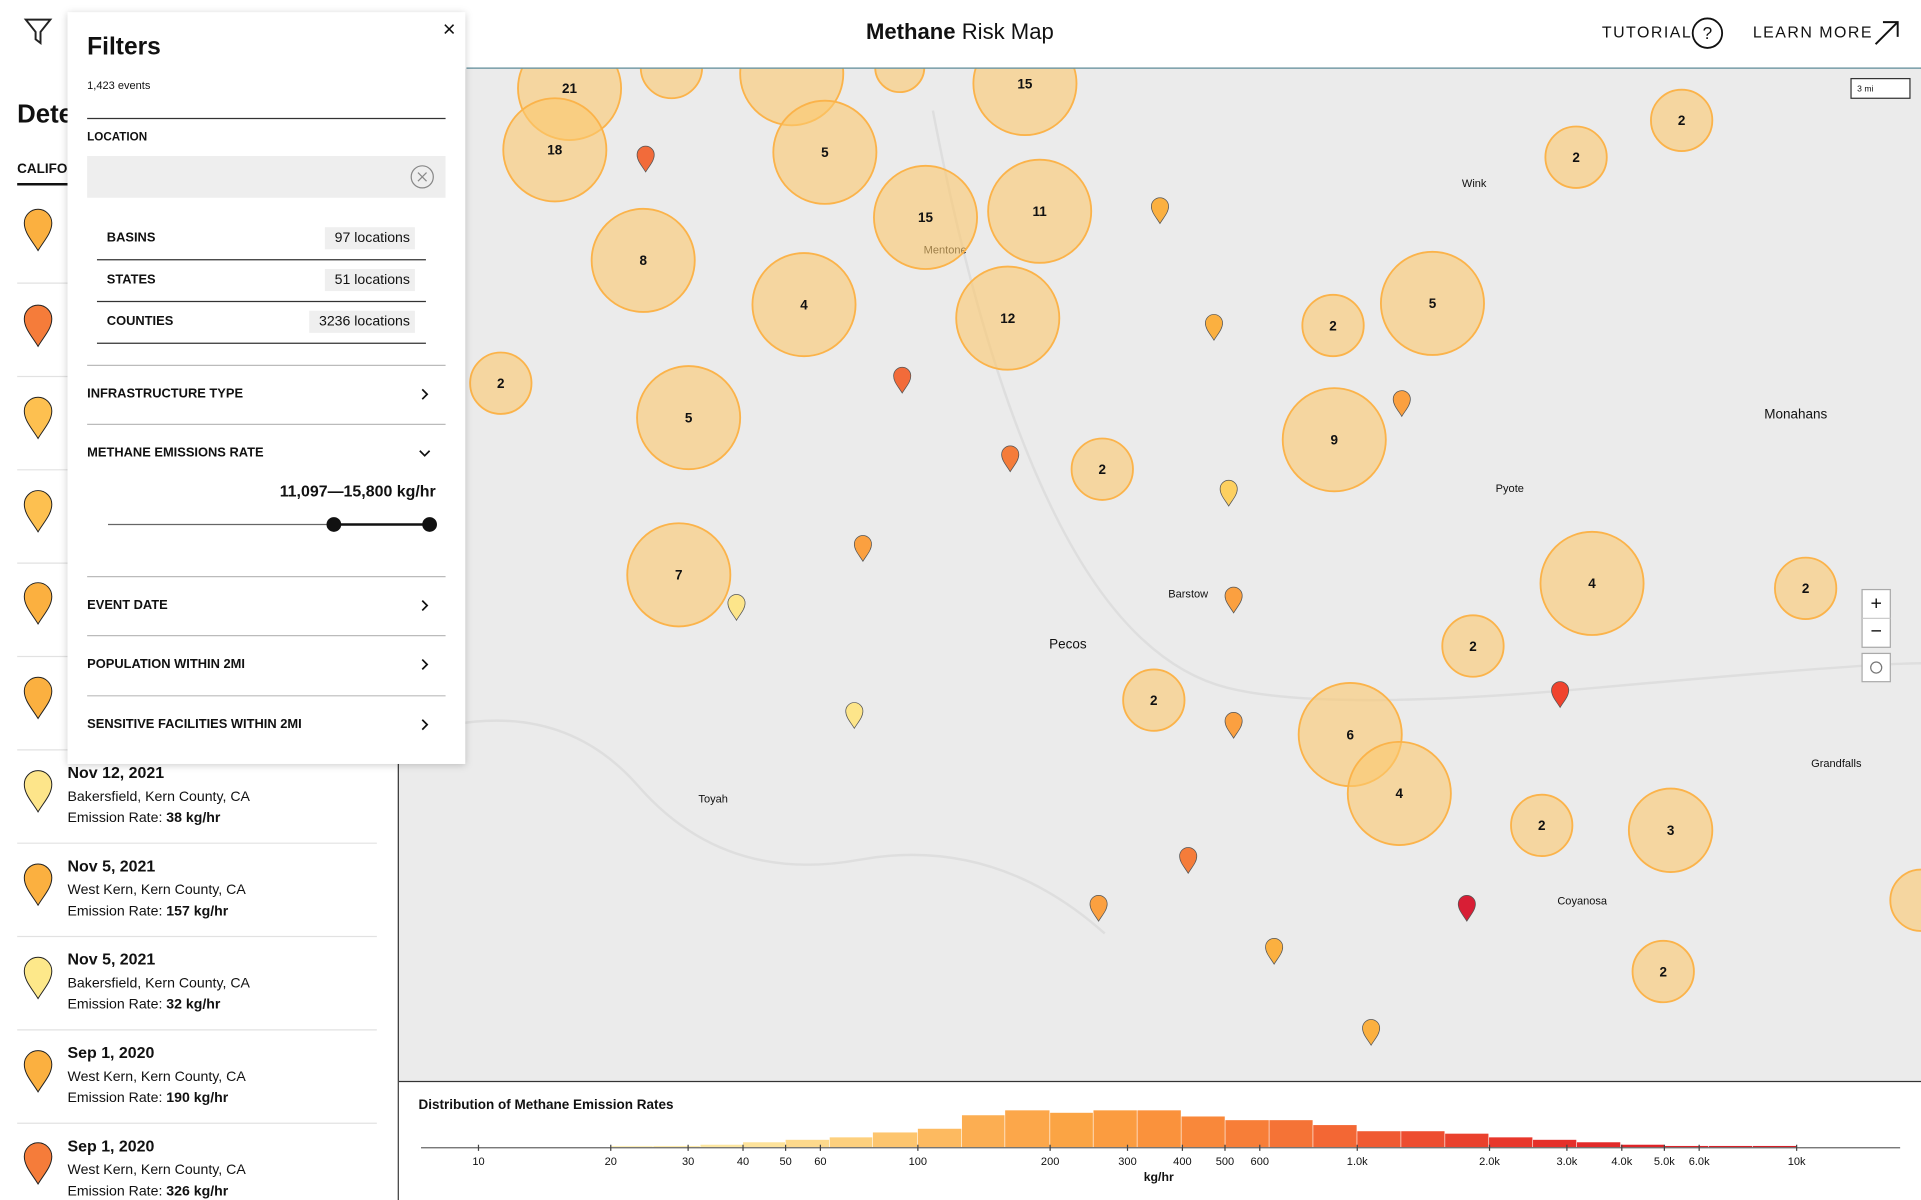  I want to click on tutorial-link: TUTORIAL, so click(1647, 32).